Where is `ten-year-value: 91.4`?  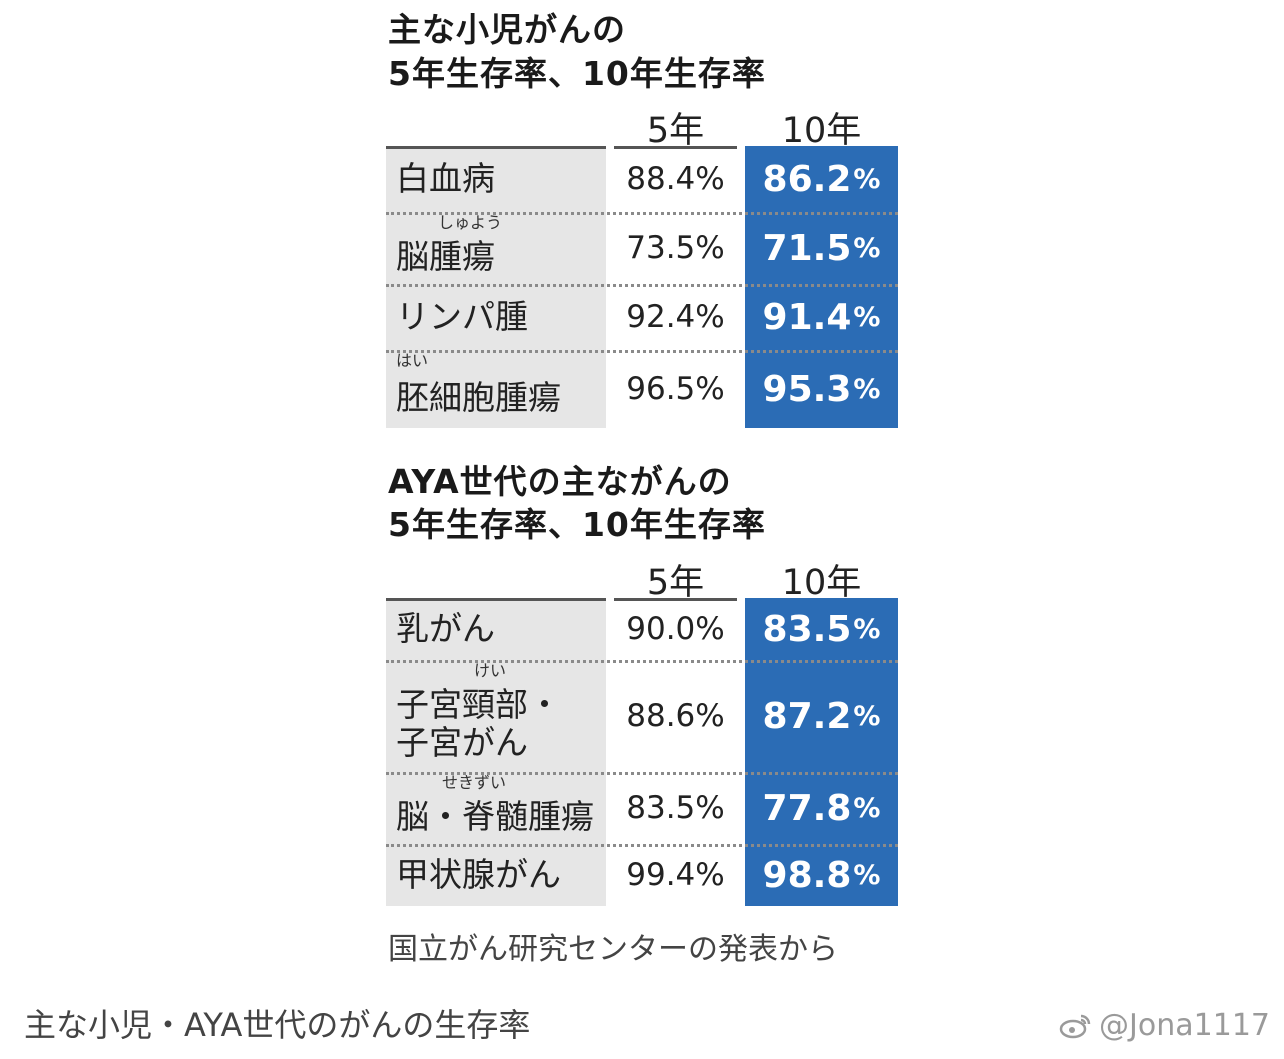
ten-year-value: 91.4 is located at coordinates (807, 317).